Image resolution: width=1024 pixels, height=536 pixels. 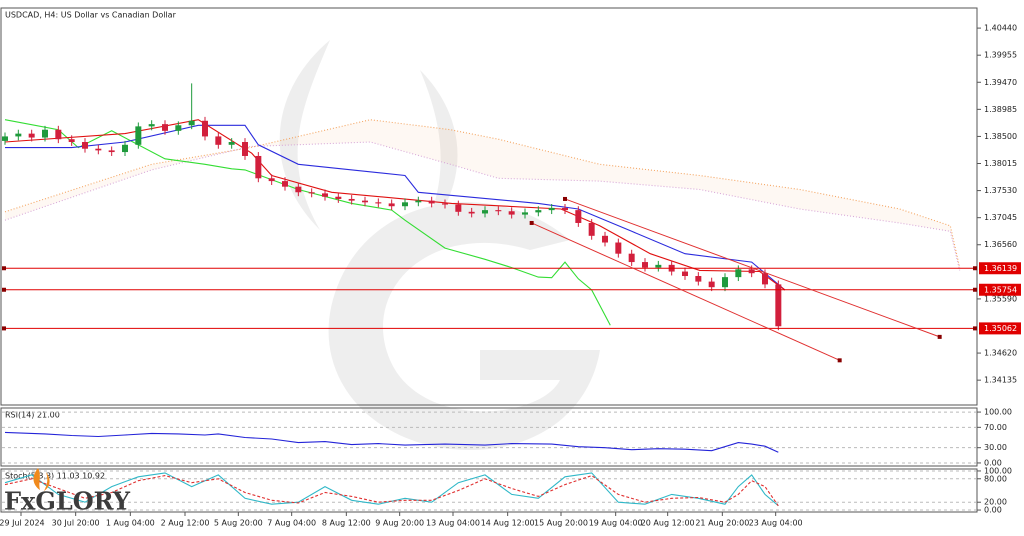 I want to click on level-label: 1.35062, so click(x=1000, y=328).